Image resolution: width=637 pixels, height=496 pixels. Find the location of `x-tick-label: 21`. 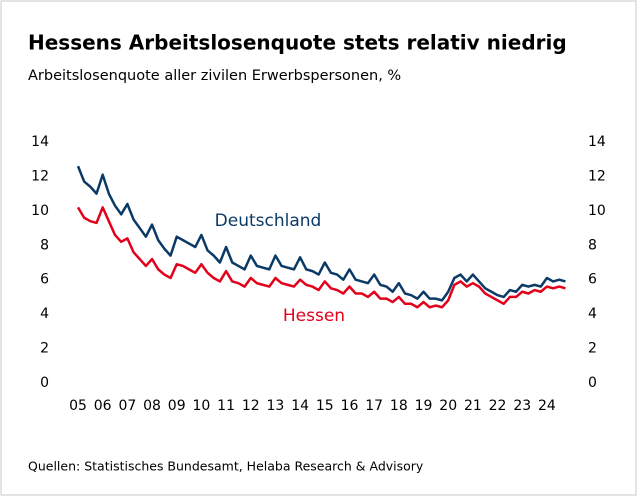

x-tick-label: 21 is located at coordinates (473, 406).